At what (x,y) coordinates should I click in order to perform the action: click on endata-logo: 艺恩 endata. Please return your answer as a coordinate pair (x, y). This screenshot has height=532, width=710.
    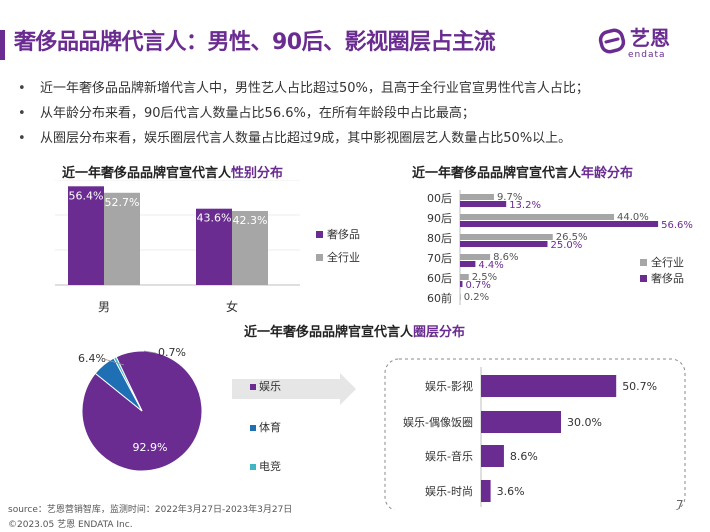
    Looking at the image, I should click on (646, 43).